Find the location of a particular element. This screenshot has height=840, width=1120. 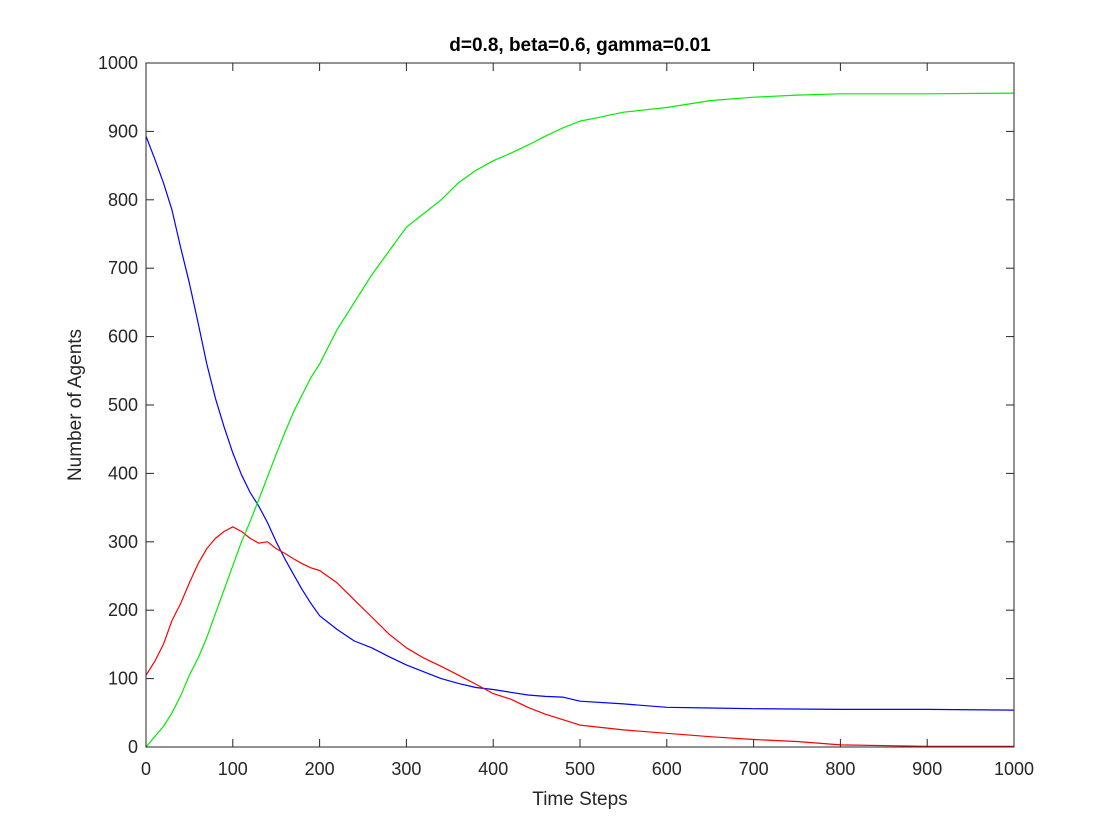

x-tick-label: 900 is located at coordinates (927, 769).